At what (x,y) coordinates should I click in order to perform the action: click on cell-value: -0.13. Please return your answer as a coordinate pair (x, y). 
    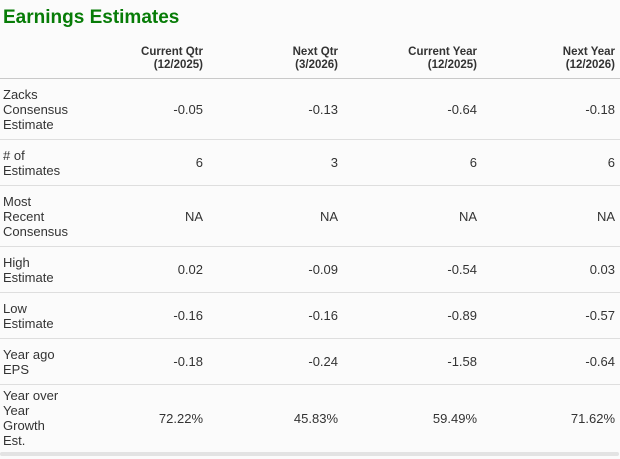
    Looking at the image, I should click on (323, 109).